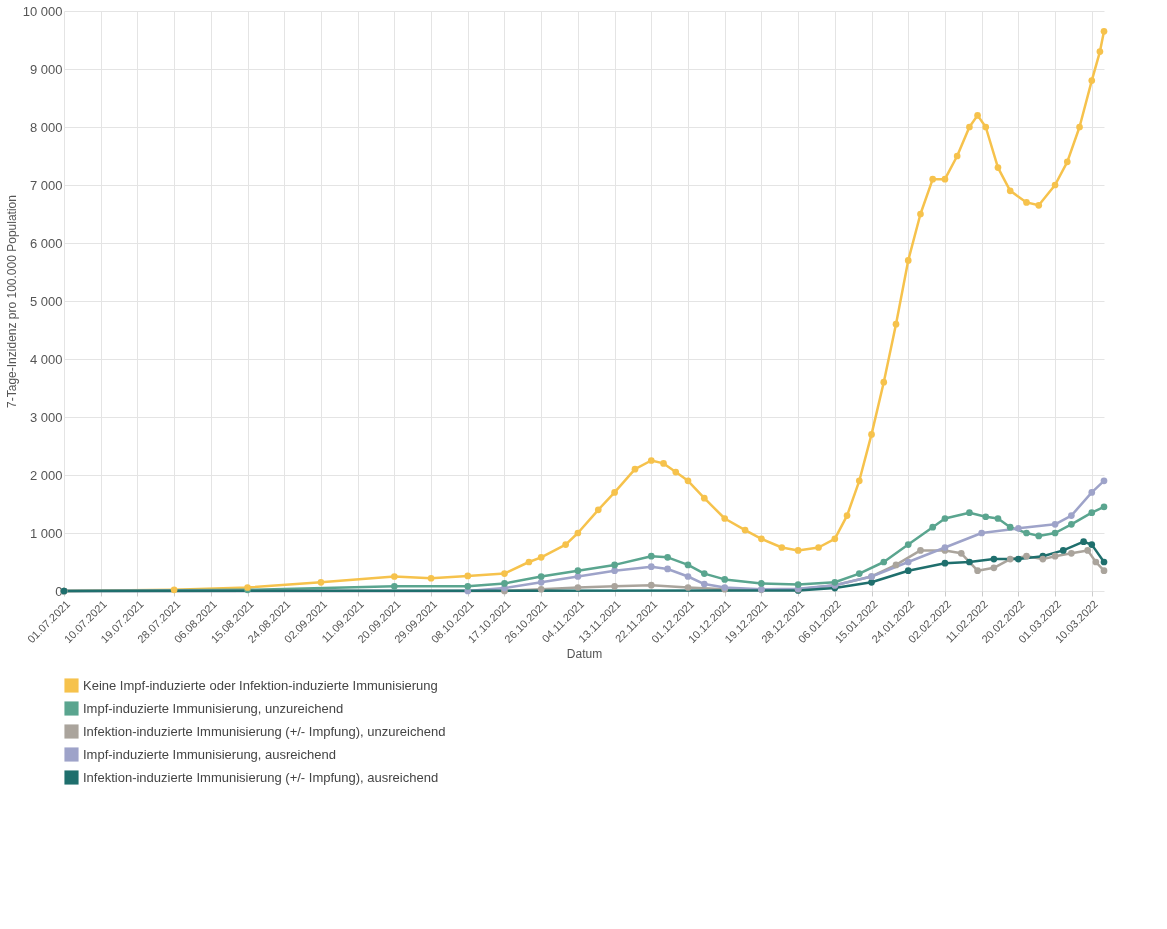  I want to click on y-tick-label: 10 000, so click(42, 11).